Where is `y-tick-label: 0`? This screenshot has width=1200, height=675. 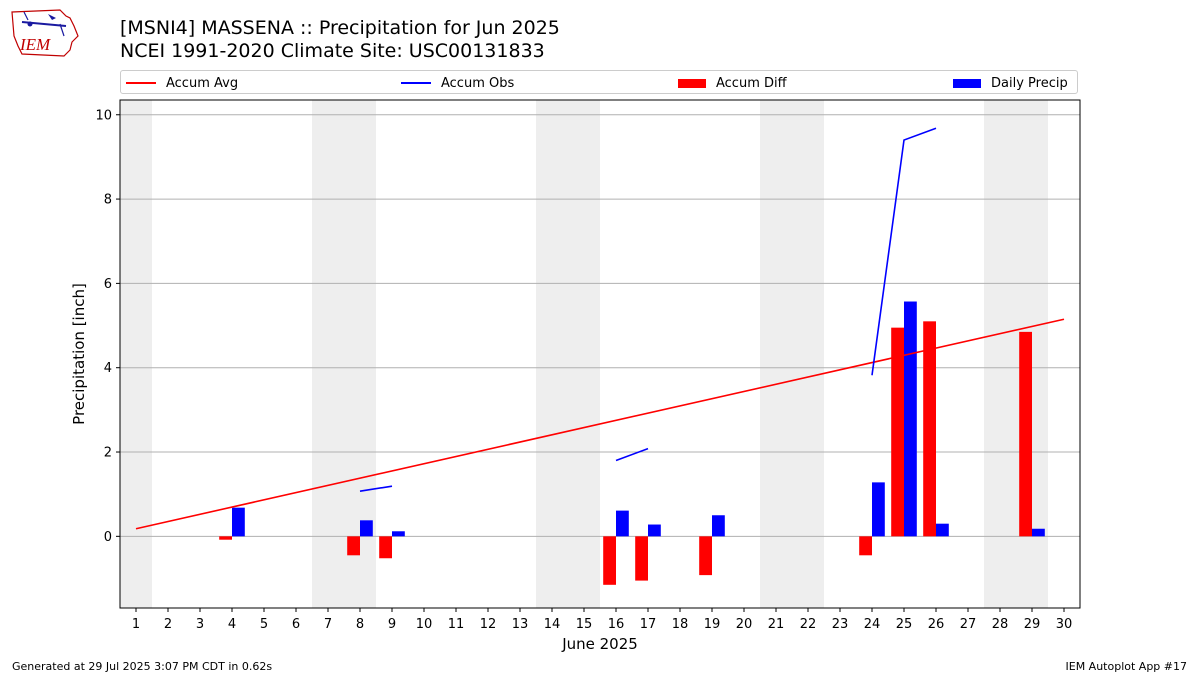 y-tick-label: 0 is located at coordinates (108, 537).